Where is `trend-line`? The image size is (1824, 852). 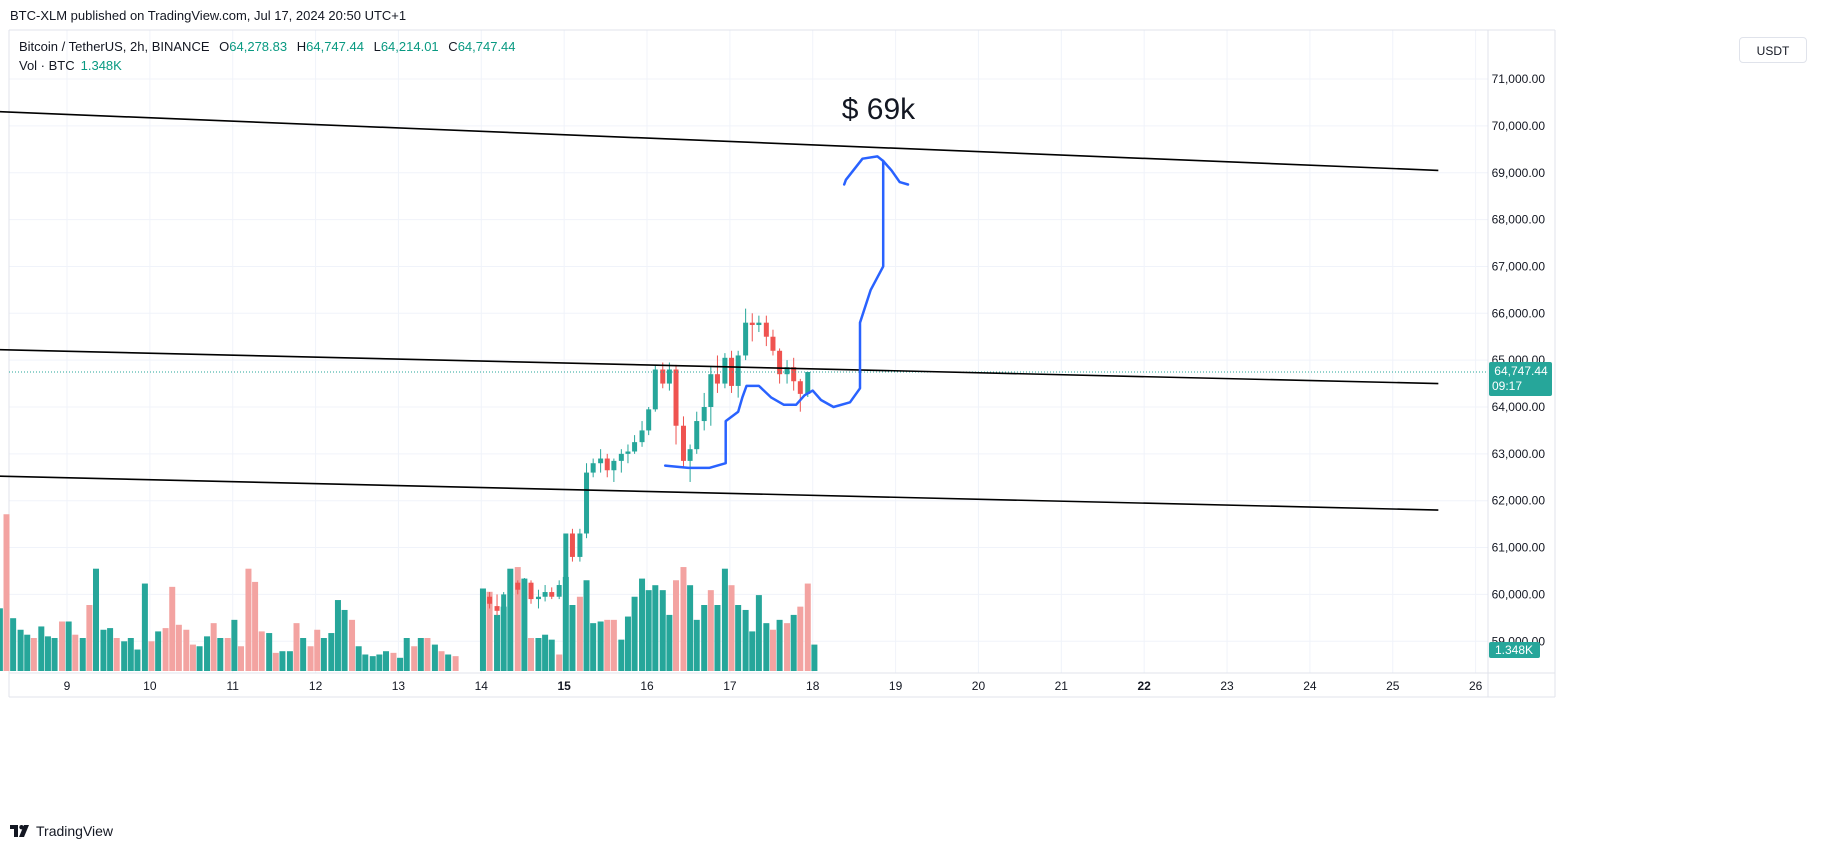
trend-line is located at coordinates (719, 366).